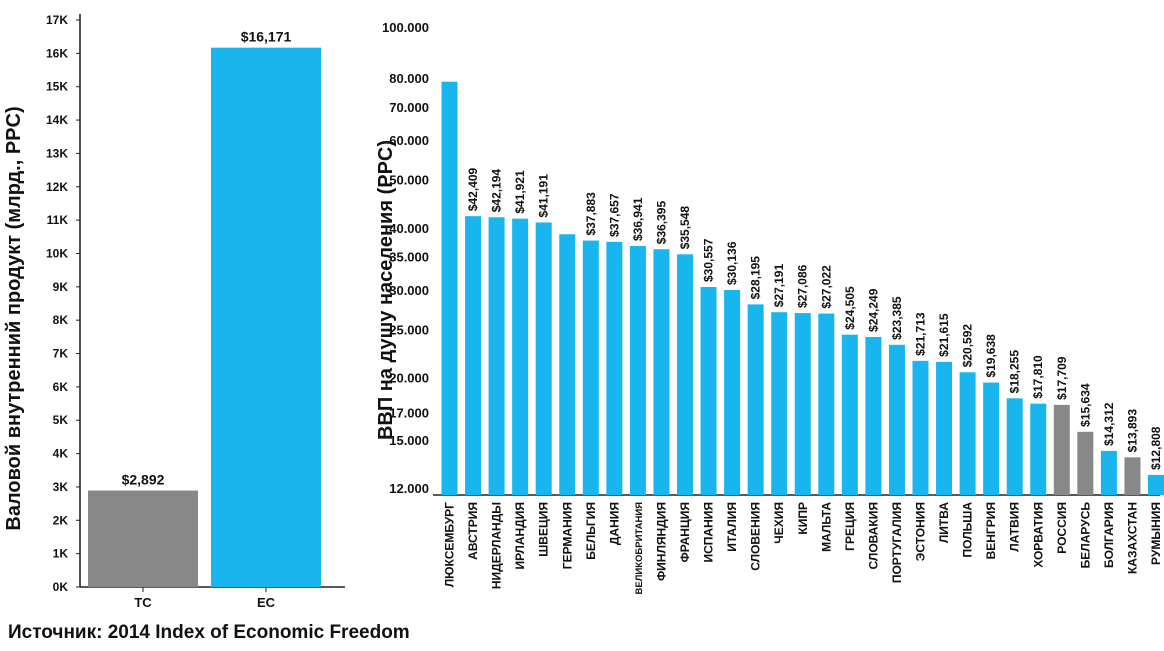  I want to click on y-tick-label: 10K, so click(57, 253).